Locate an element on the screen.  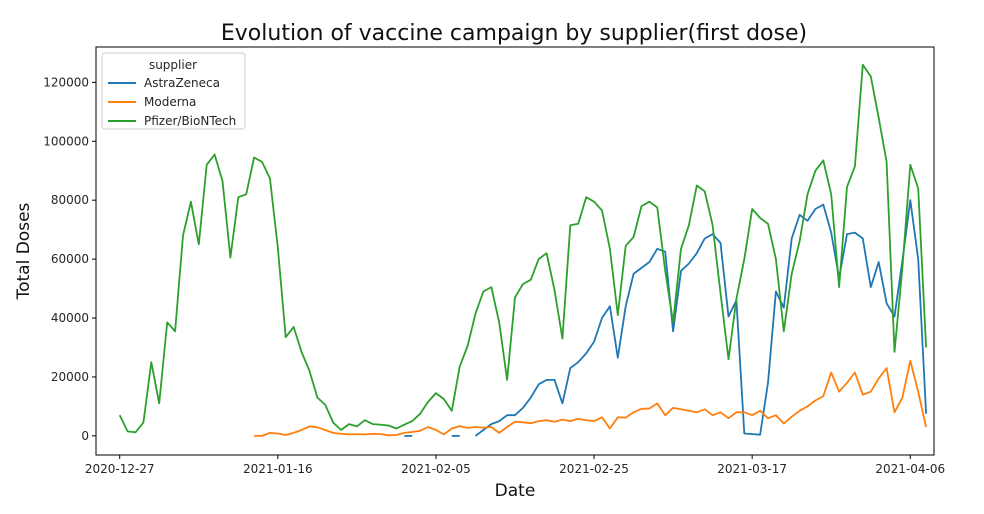
y-tick-label: 40000 is located at coordinates (70, 318).